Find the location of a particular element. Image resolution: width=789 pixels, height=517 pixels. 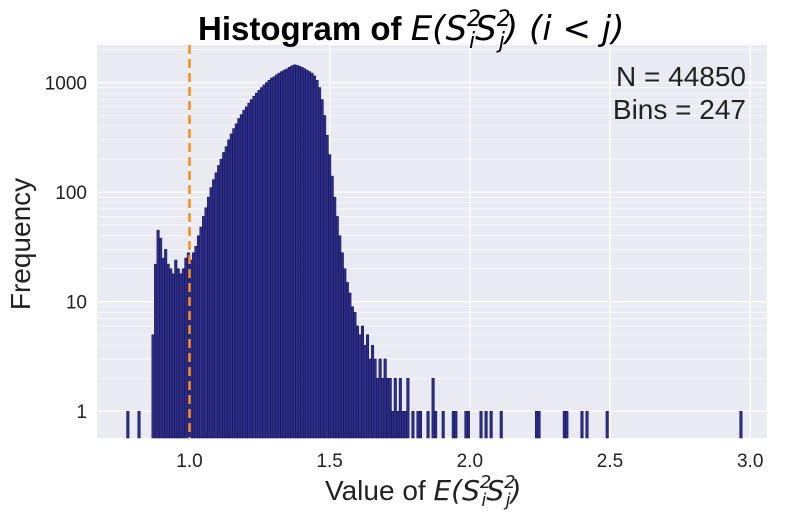

x-tick-label: 1.5 is located at coordinates (329, 461).